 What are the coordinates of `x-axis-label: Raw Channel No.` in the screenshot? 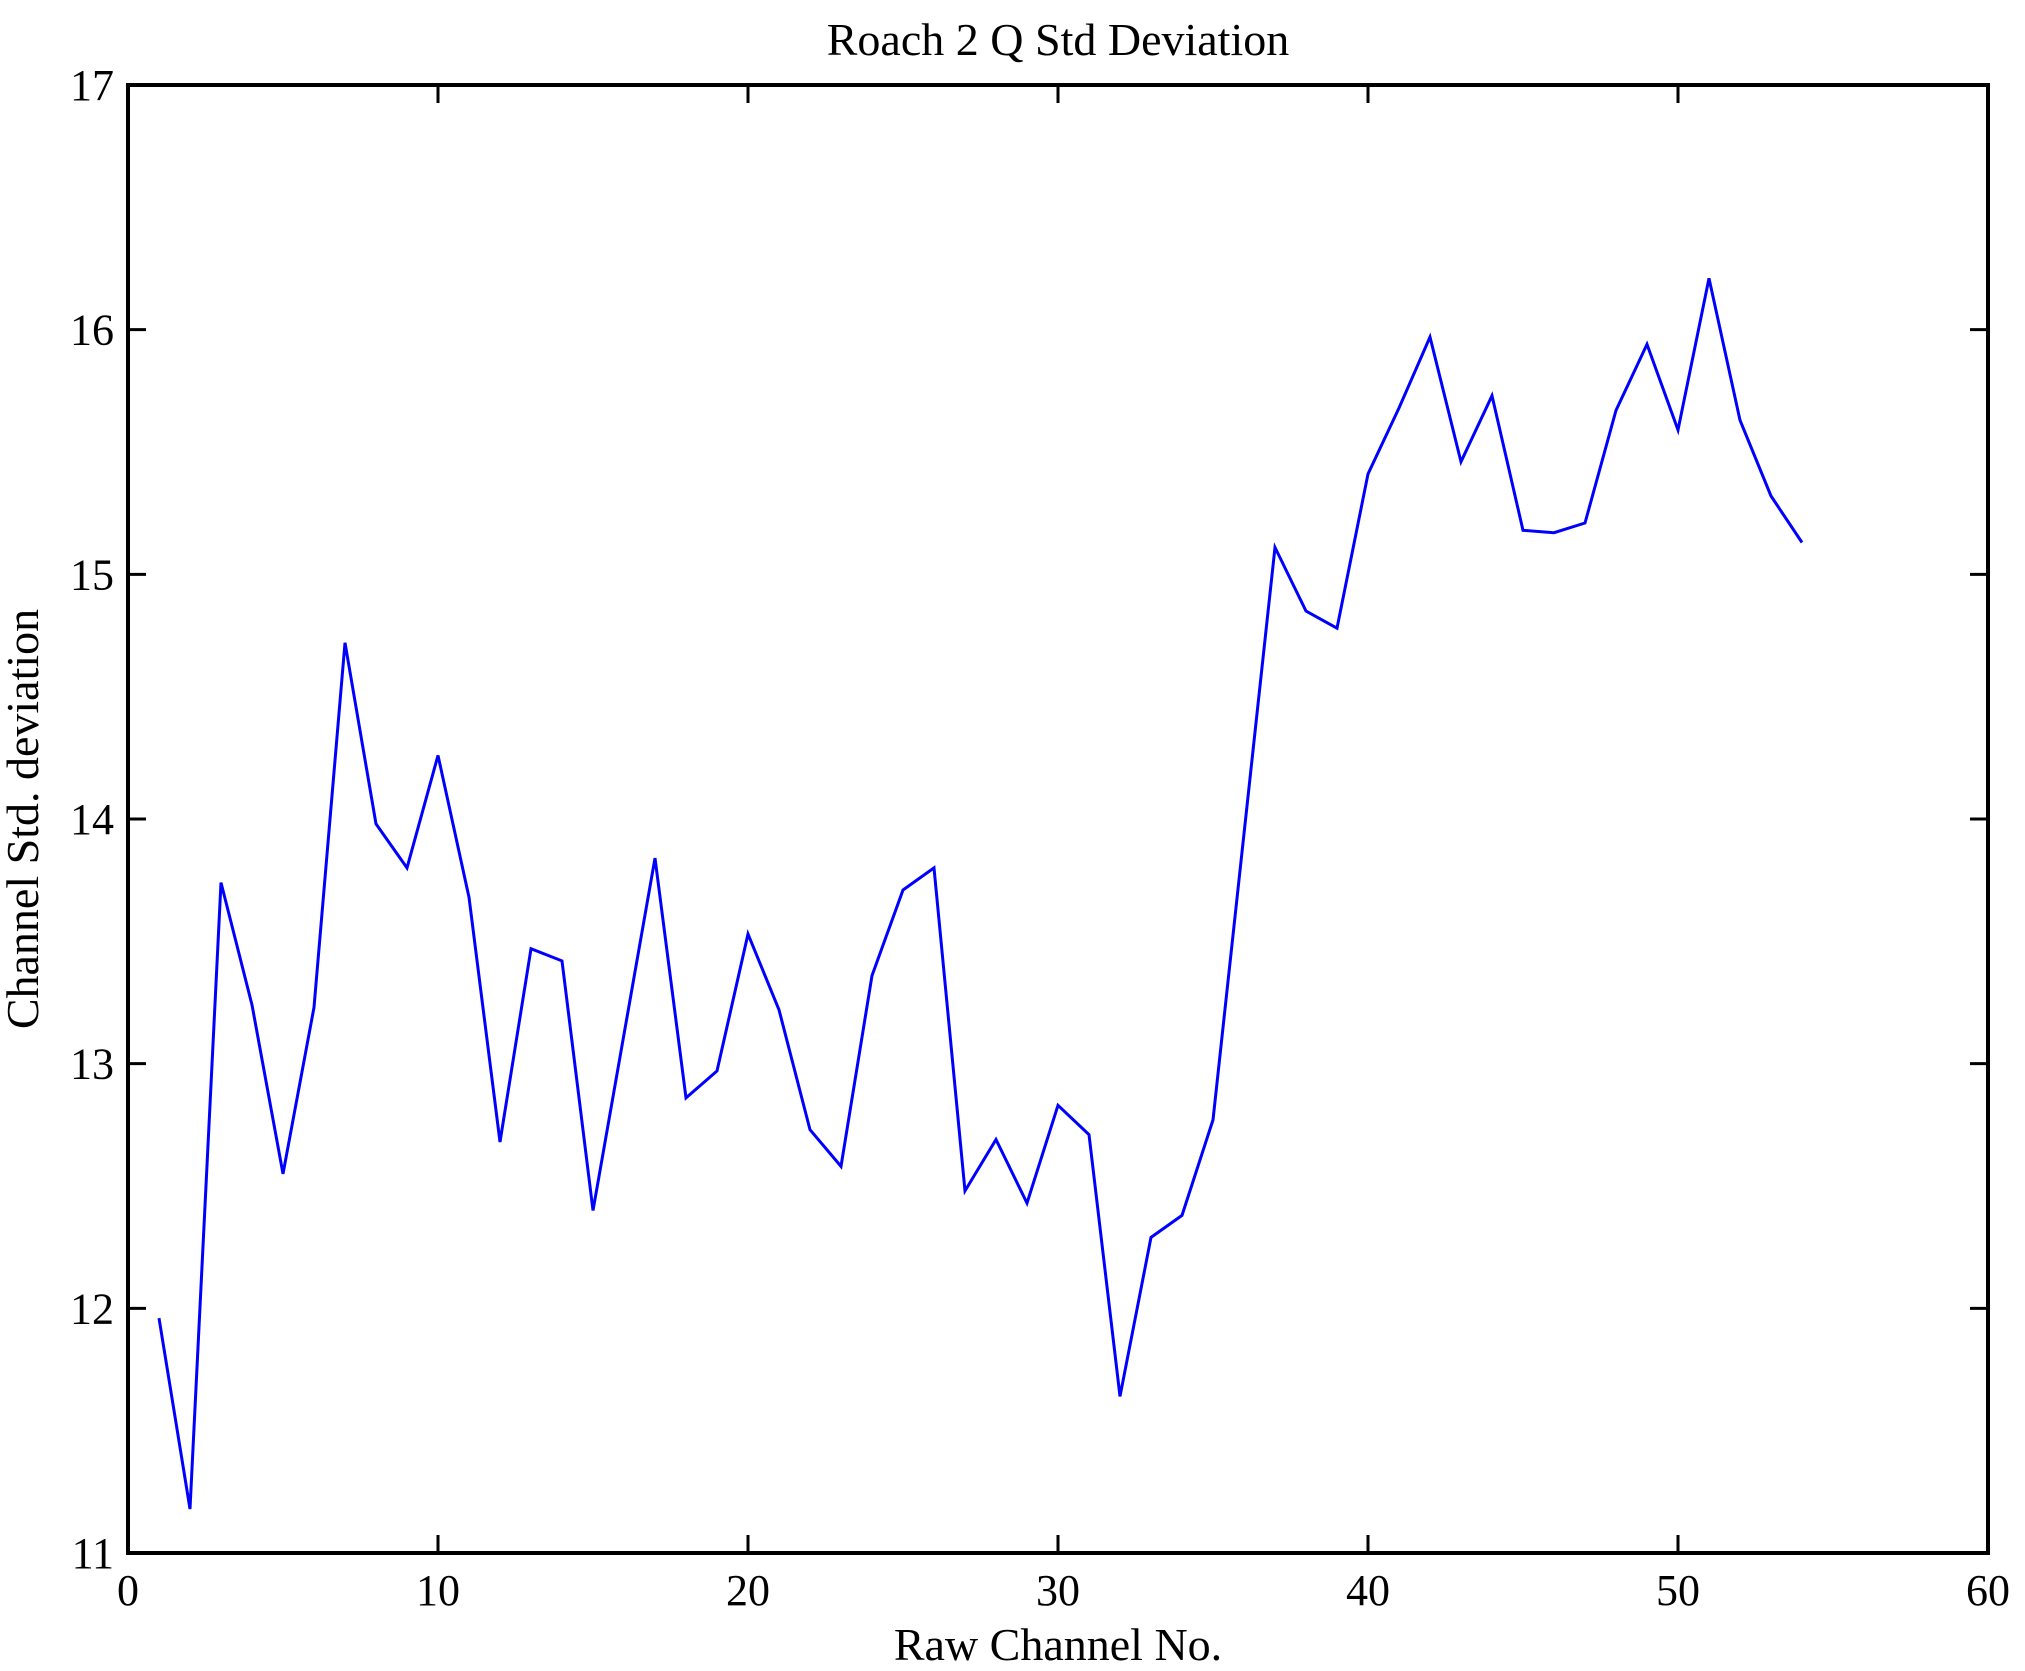 It's located at (1058, 1644).